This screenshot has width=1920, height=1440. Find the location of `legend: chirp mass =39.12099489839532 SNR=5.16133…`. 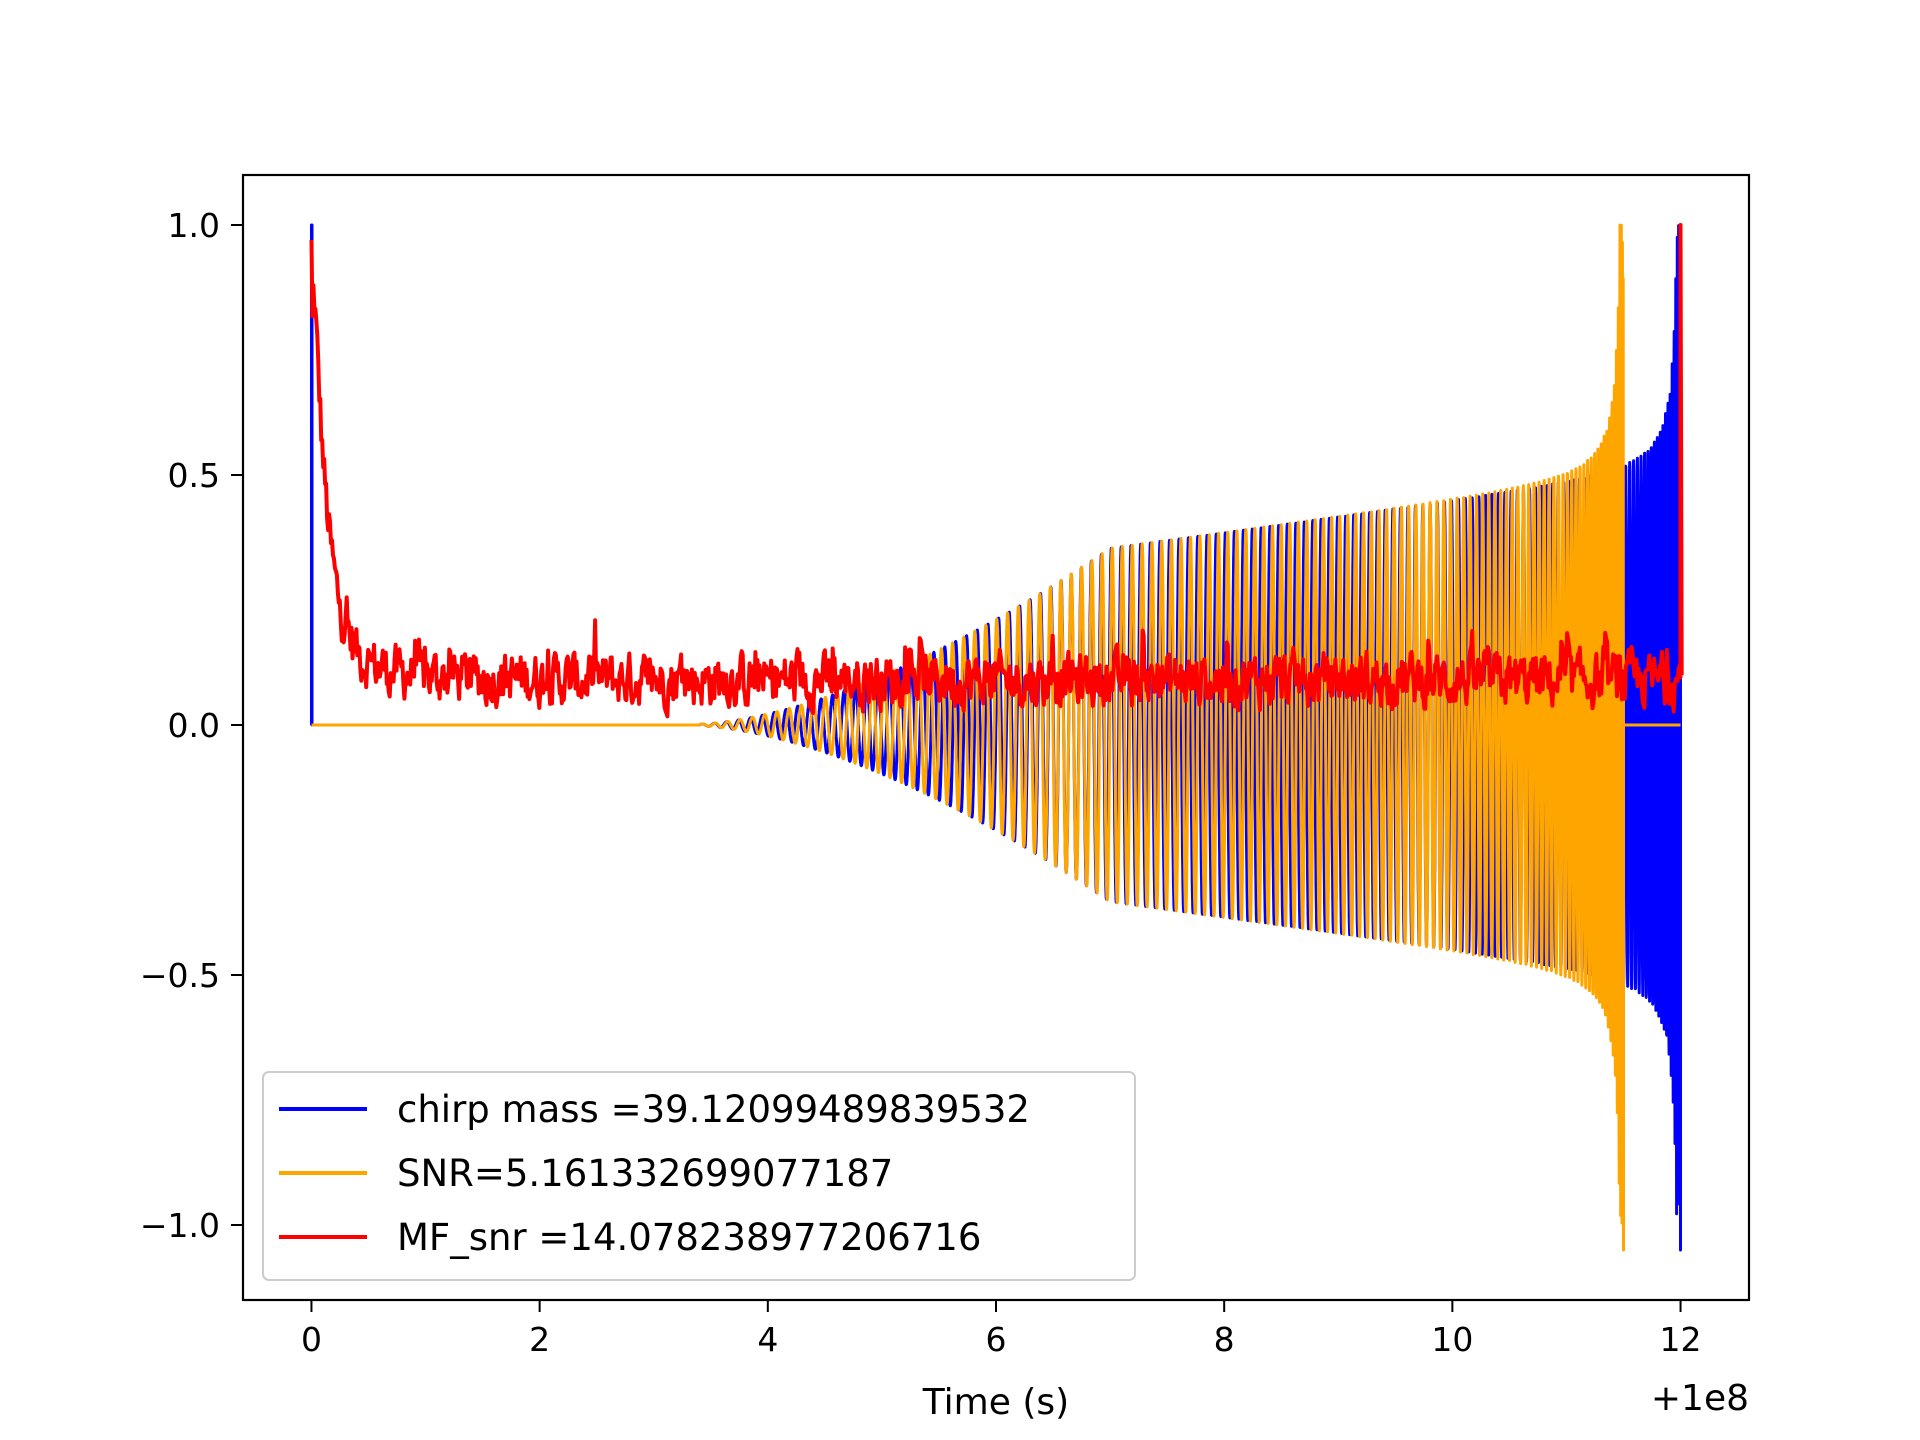

legend: chirp mass =39.12099489839532 SNR=5.16133… is located at coordinates (699, 1176).